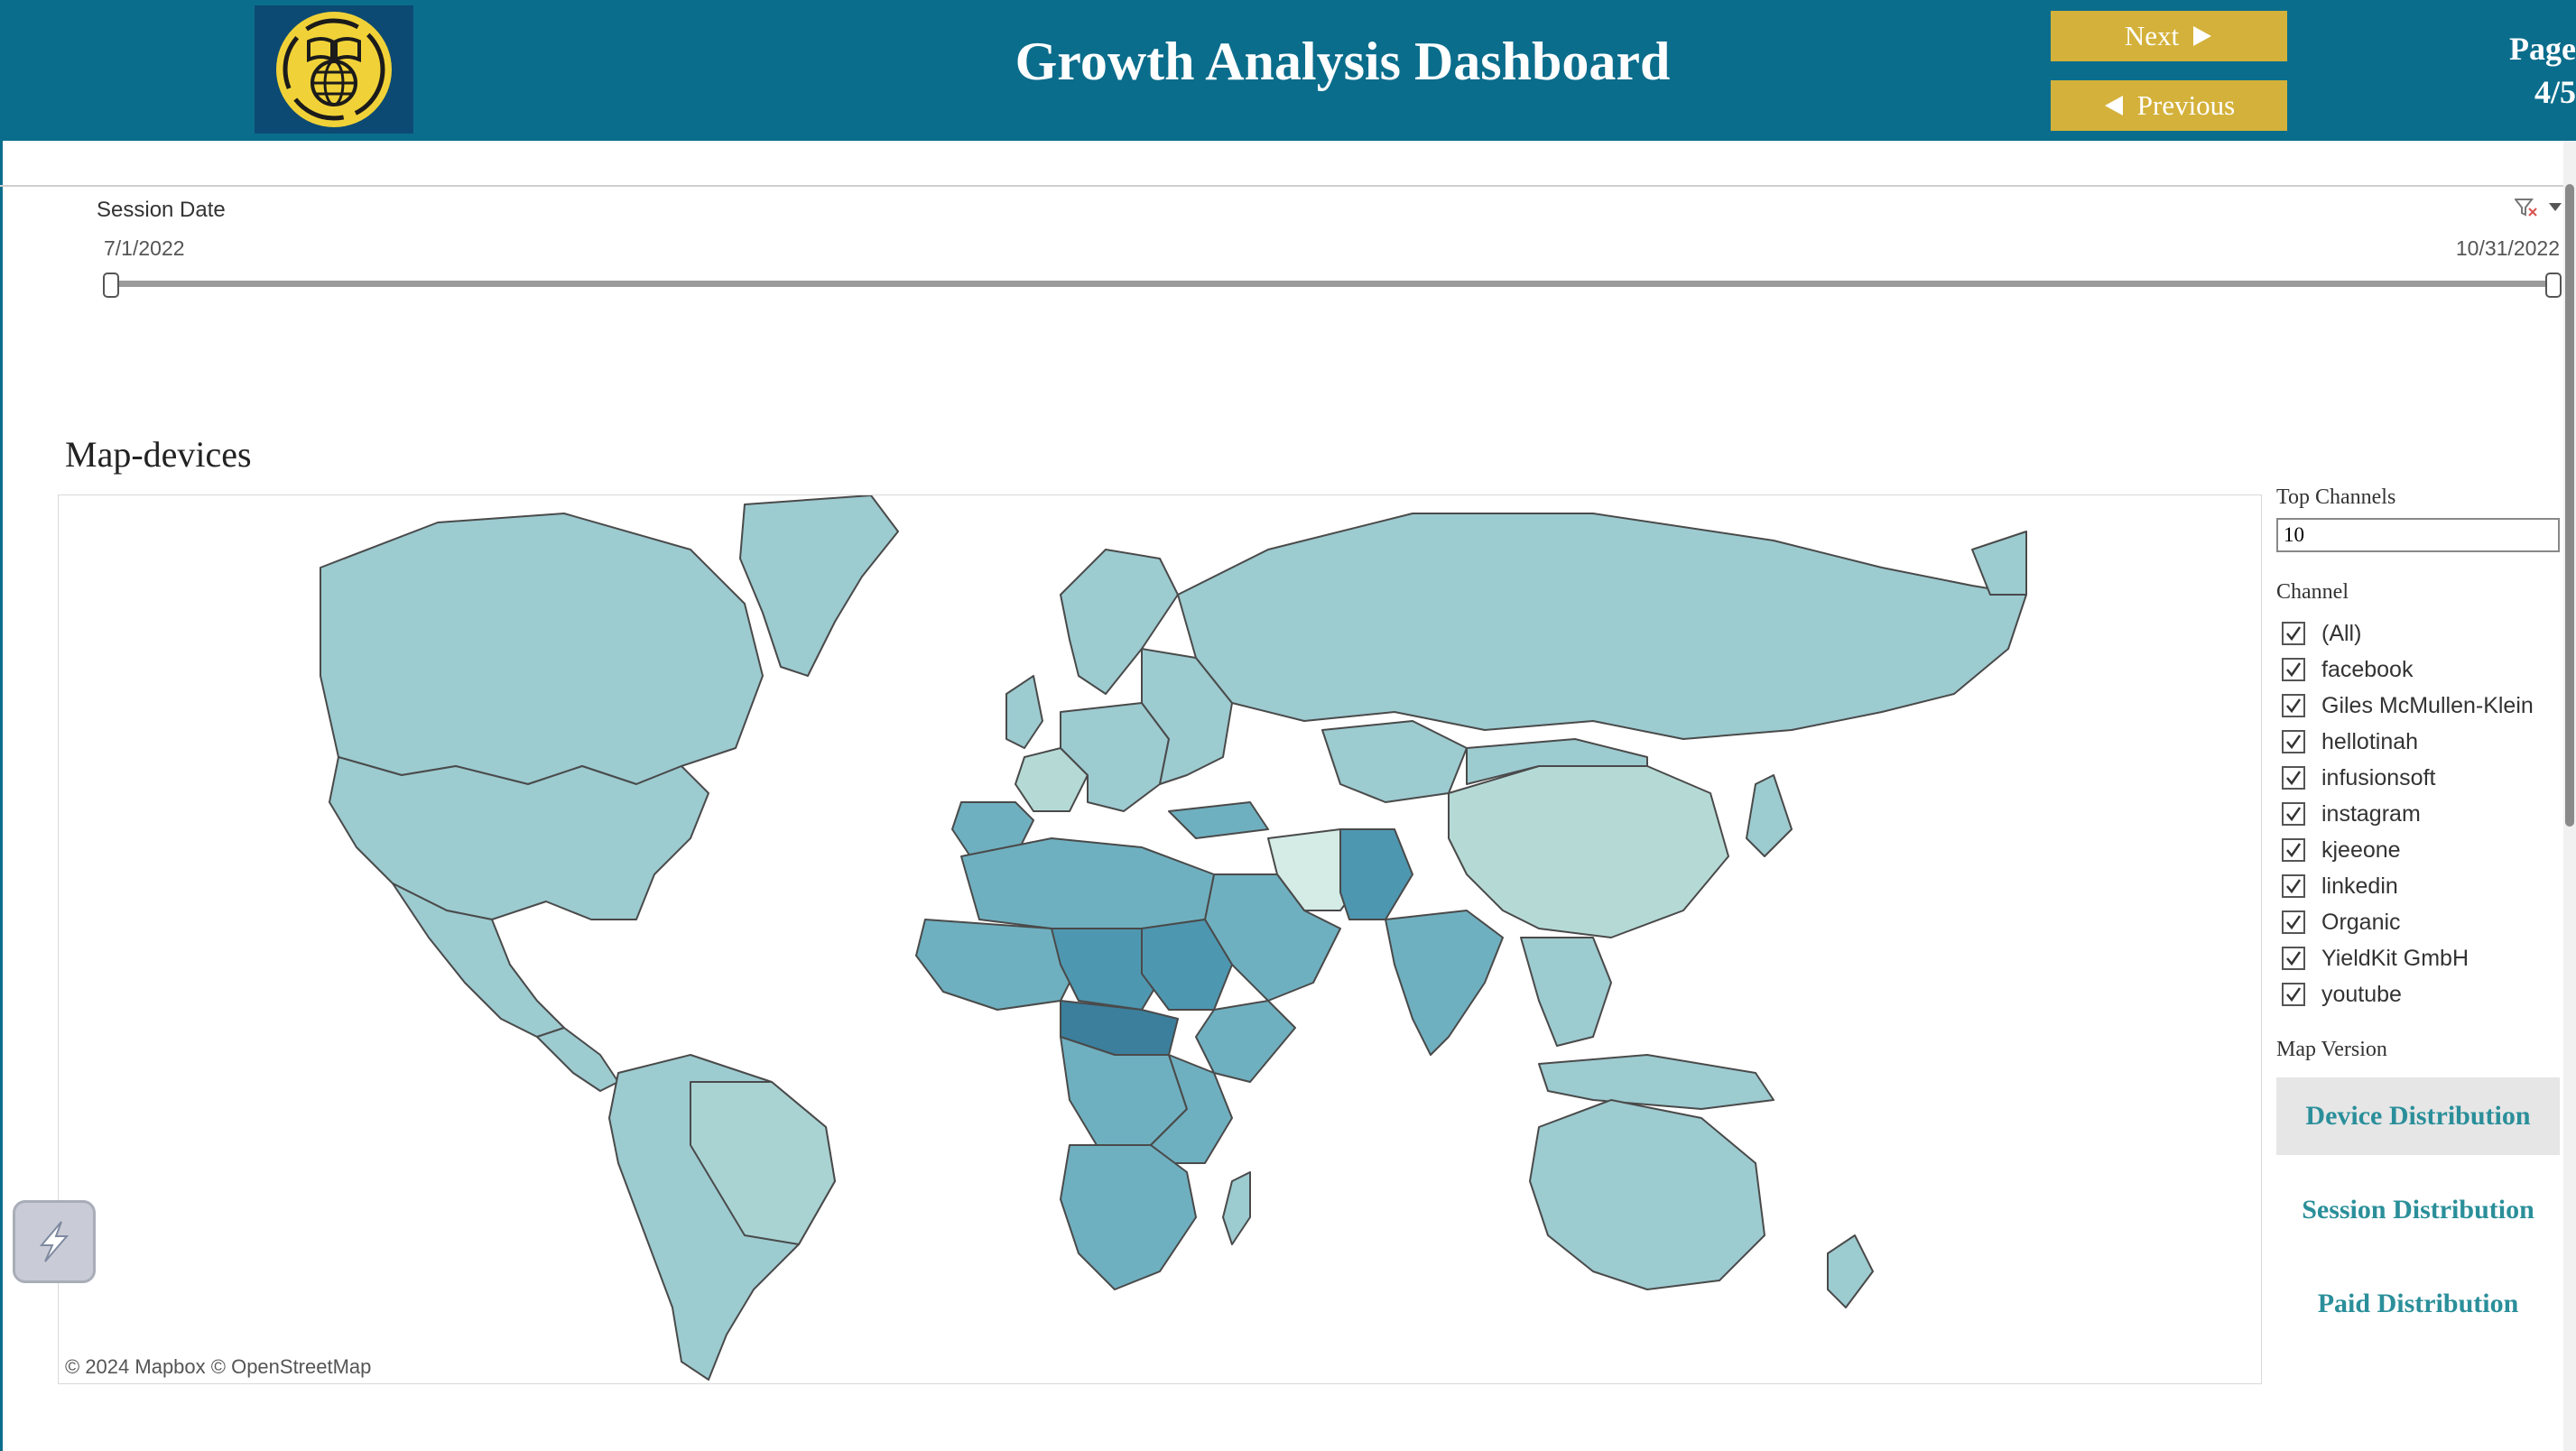 This screenshot has height=1451, width=2576. Describe the element at coordinates (1588, 851) in the screenshot. I see `region-china` at that location.